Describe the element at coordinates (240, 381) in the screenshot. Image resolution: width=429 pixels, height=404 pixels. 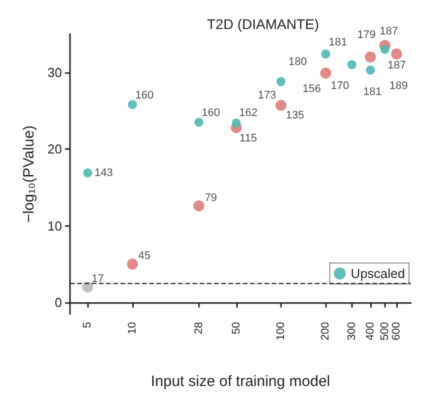
I see `x-axis-title: Input size of training model` at that location.